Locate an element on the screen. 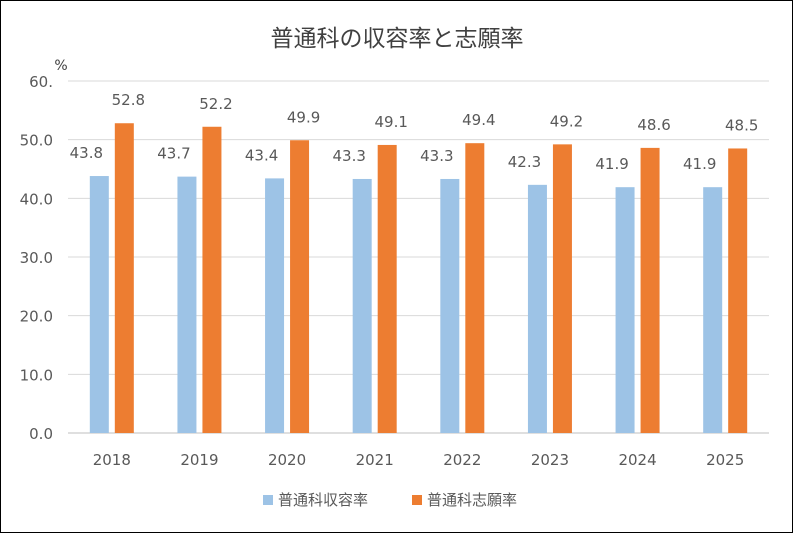 Image resolution: width=793 pixels, height=533 pixels. bar-application-2025 is located at coordinates (738, 290).